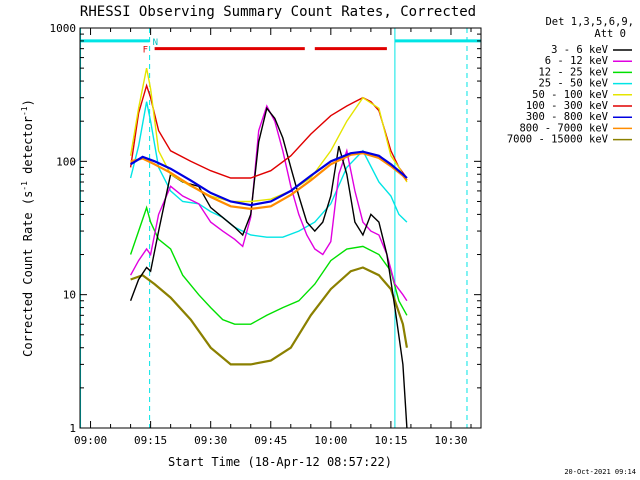  Describe the element at coordinates (567, 106) in the screenshot. I see `legend-label-100-300kev: 100 - 300 keV` at that location.